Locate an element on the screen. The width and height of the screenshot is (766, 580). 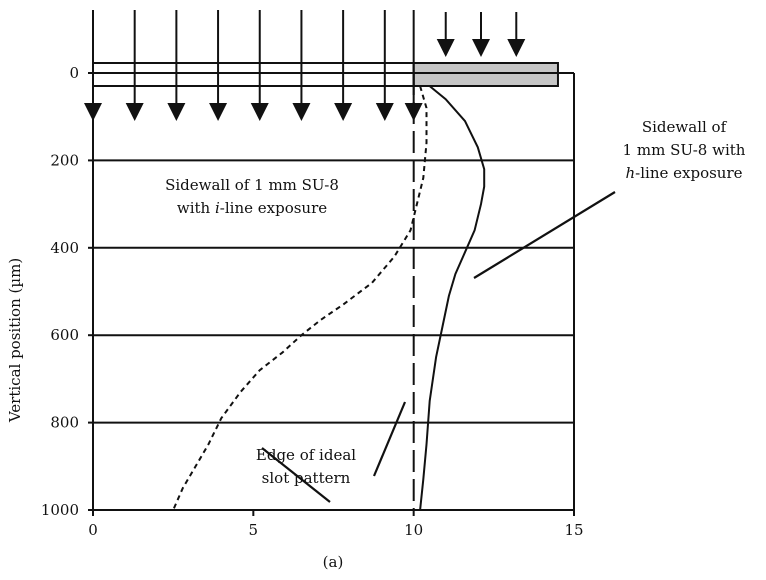
y-tick-label: 1000 is located at coordinates (60, 510).